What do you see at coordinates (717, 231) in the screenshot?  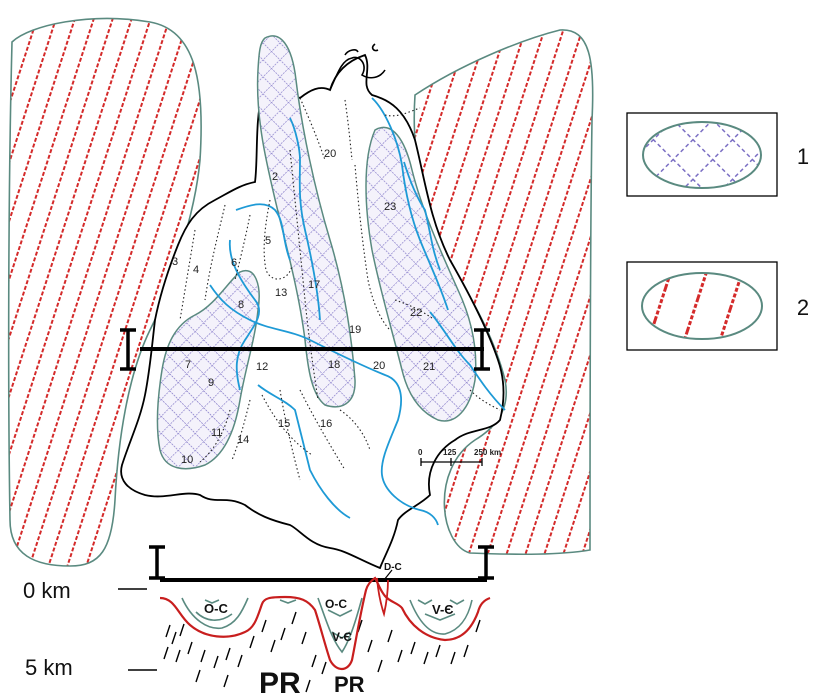 I see `legend: 1 2` at bounding box center [717, 231].